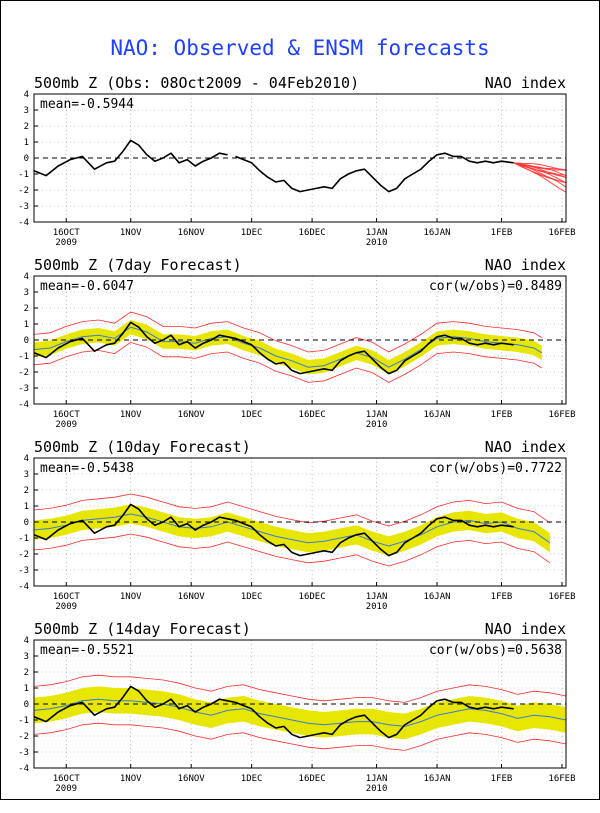  What do you see at coordinates (495, 286) in the screenshot?
I see `correlation-label: cor(w/obs)=0.8489` at bounding box center [495, 286].